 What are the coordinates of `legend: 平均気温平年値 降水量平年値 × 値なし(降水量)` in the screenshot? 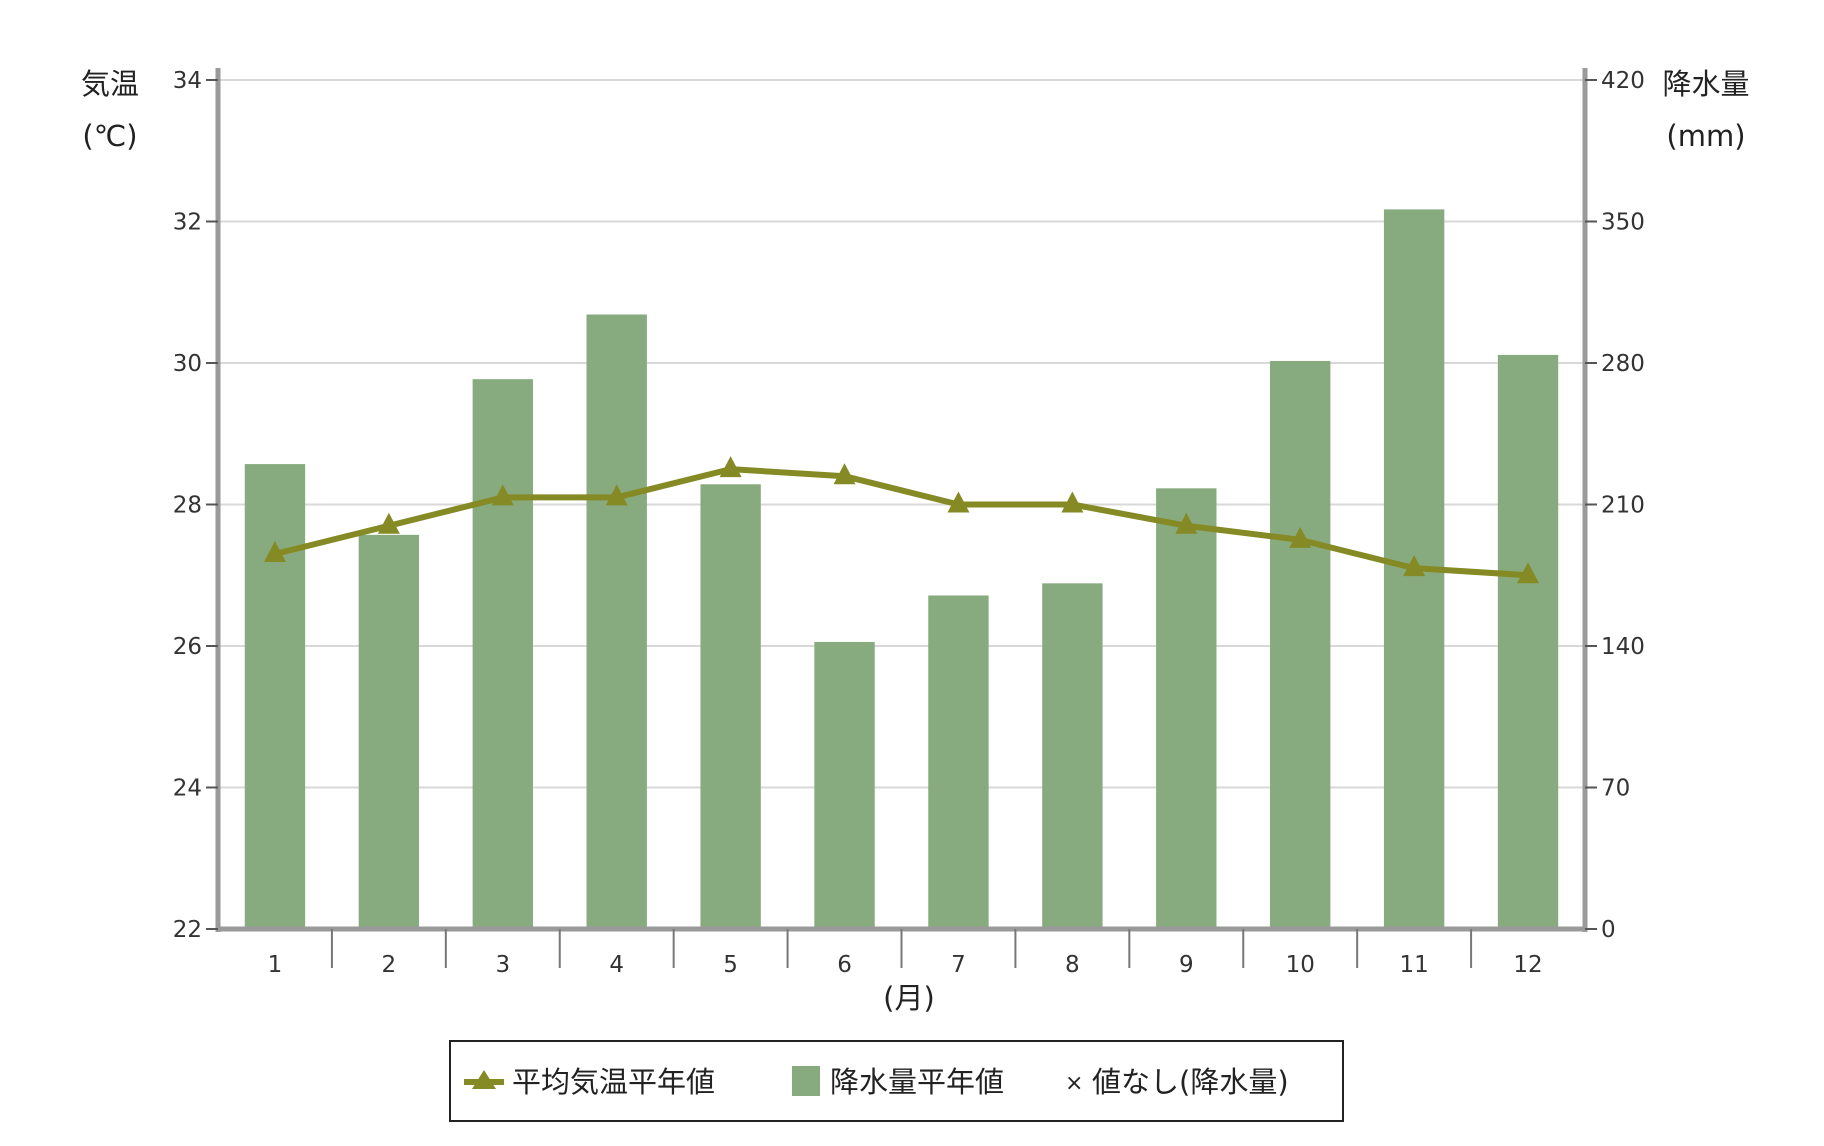 It's located at (896, 1081).